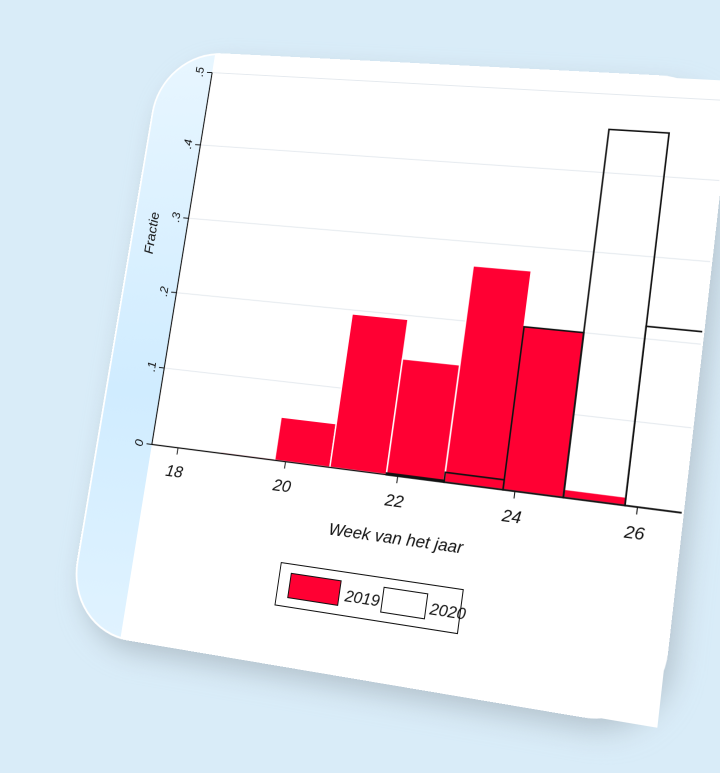  I want to click on bar-2019, so click(306, 442).